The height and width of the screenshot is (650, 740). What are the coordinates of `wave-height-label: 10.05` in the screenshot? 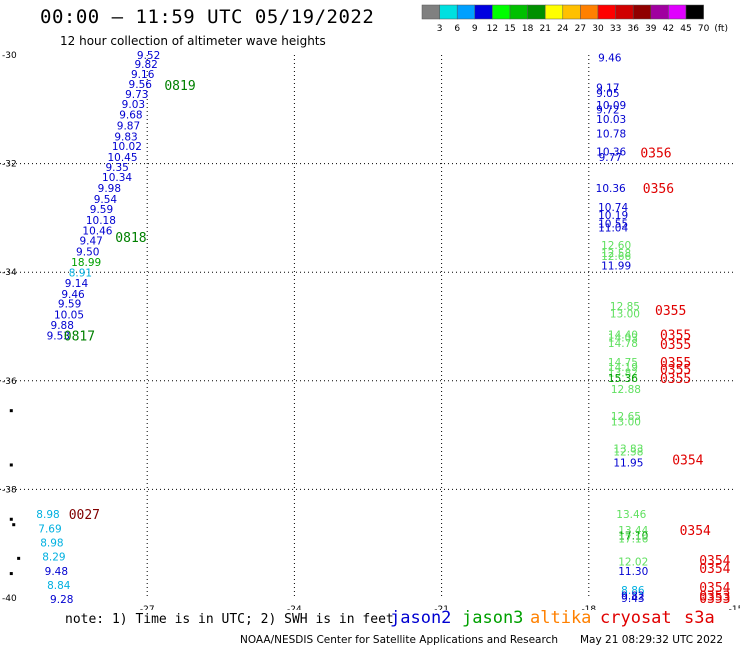 It's located at (69, 316).